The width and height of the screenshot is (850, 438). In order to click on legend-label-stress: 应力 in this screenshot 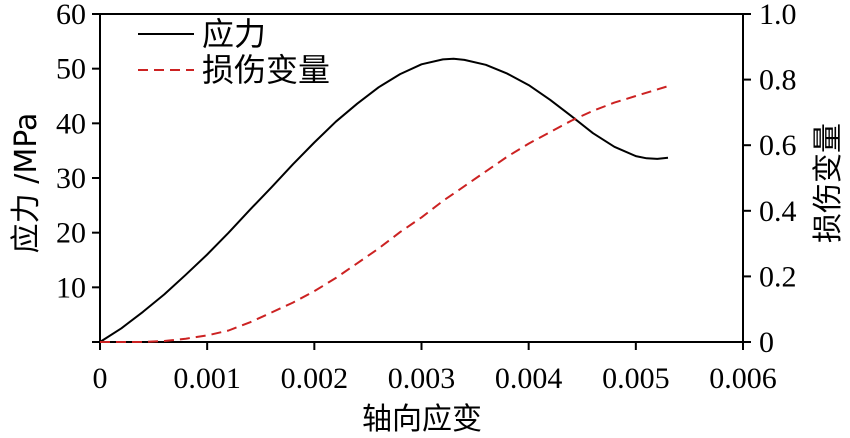, I will do `click(234, 34)`.